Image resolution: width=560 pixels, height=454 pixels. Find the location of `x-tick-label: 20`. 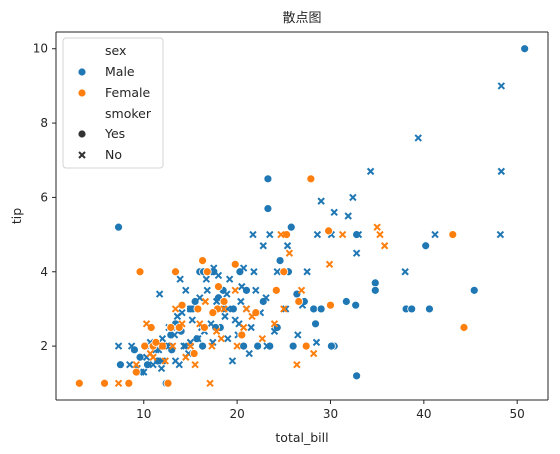

x-tick-label: 20 is located at coordinates (236, 414).